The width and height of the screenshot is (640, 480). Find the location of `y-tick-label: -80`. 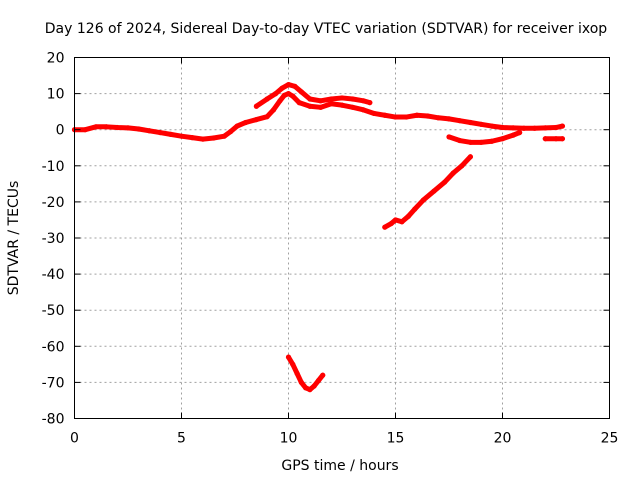

y-tick-label: -80 is located at coordinates (53, 420).